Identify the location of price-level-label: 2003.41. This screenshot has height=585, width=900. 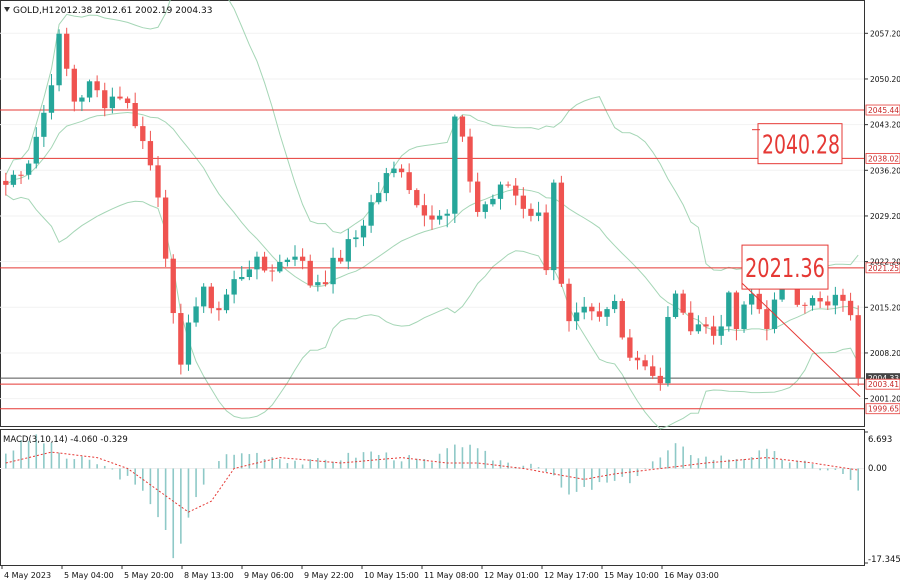
(883, 384).